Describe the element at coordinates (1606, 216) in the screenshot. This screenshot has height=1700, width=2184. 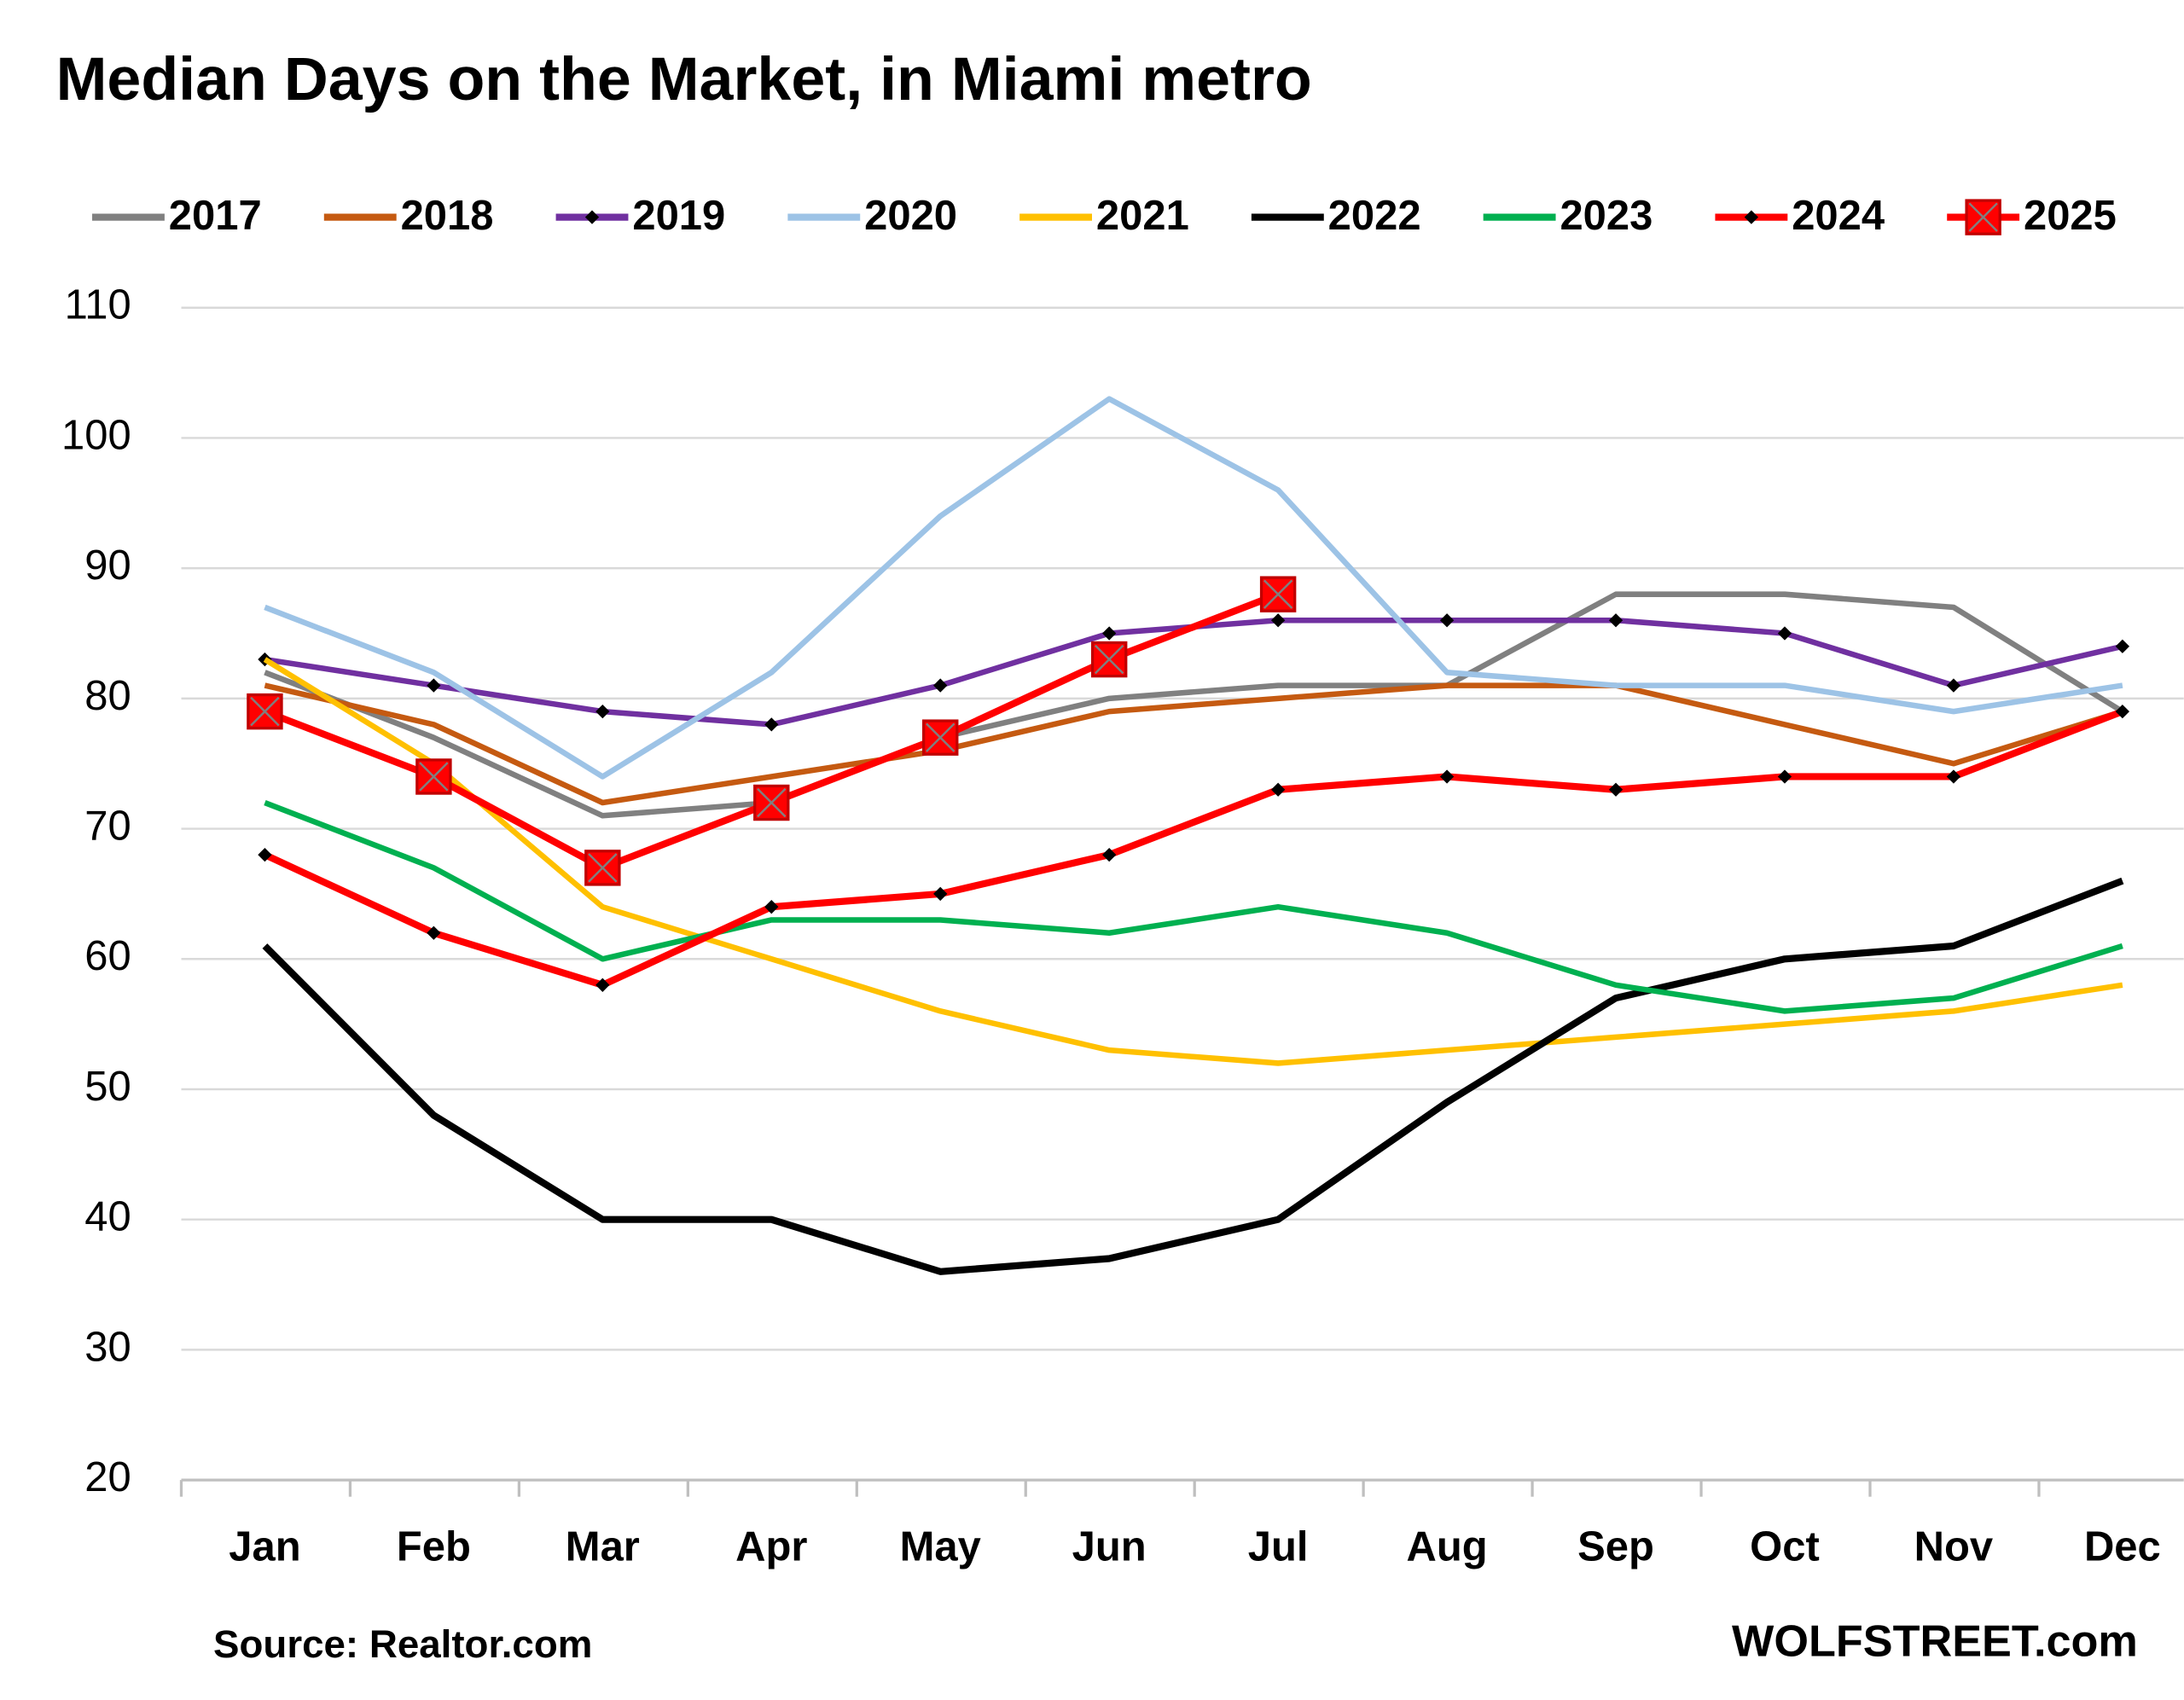
I see `legend-label: 2023` at that location.